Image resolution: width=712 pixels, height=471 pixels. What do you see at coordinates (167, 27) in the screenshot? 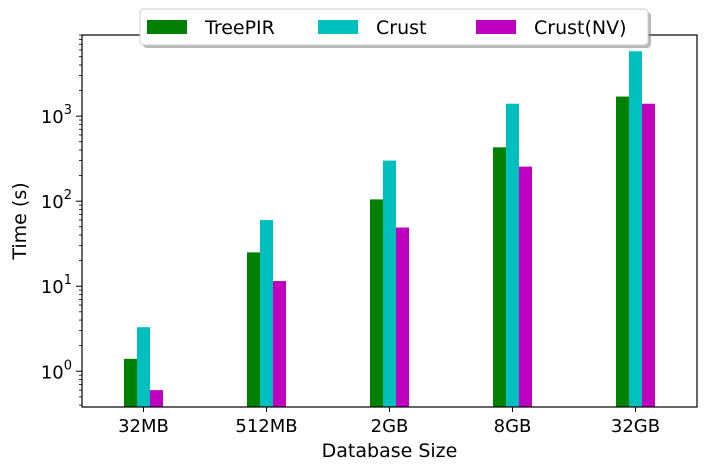
I see `legend-swatch-treepir` at bounding box center [167, 27].